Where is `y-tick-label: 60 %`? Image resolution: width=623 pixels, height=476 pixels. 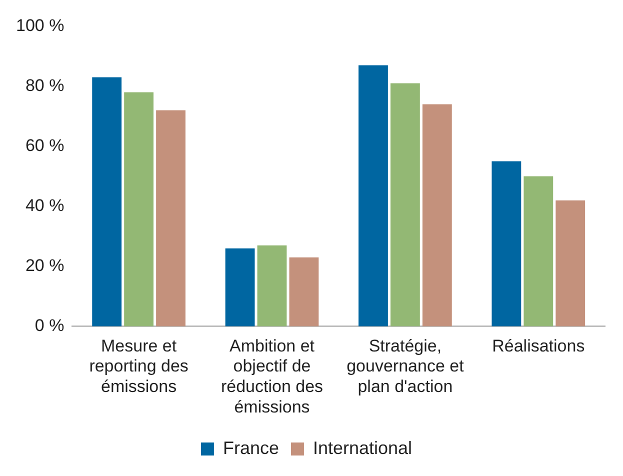 y-tick-label: 60 % is located at coordinates (44, 145).